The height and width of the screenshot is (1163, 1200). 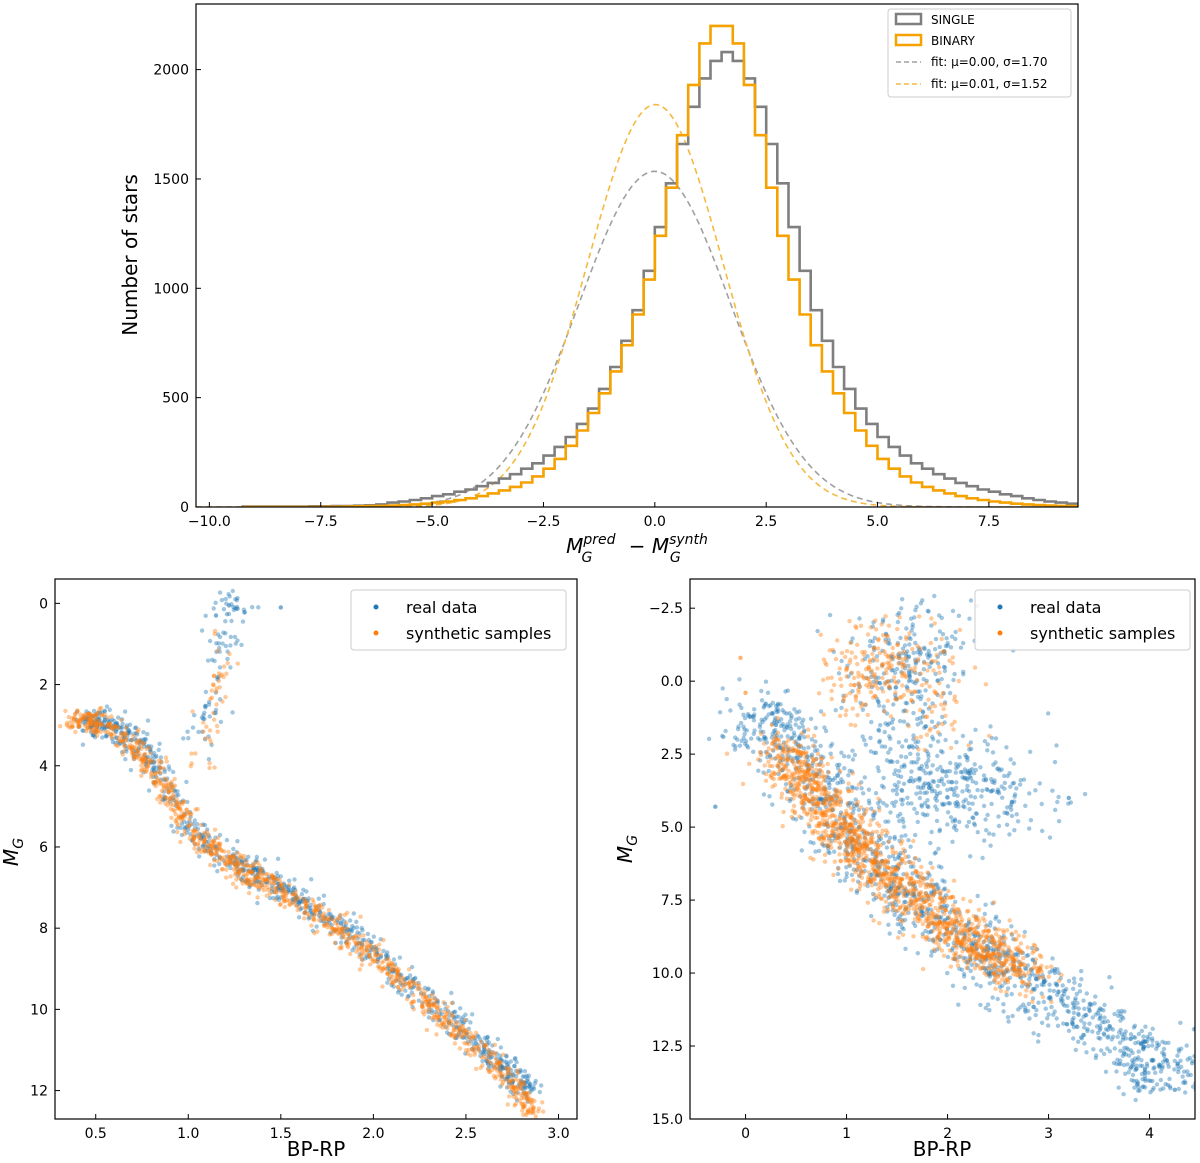 What do you see at coordinates (594, 516) in the screenshot?
I see `histogram-x-ticks: −10.0 −7.5 −5.0 −2.5 0.0 2.5 5.0 7.5` at bounding box center [594, 516].